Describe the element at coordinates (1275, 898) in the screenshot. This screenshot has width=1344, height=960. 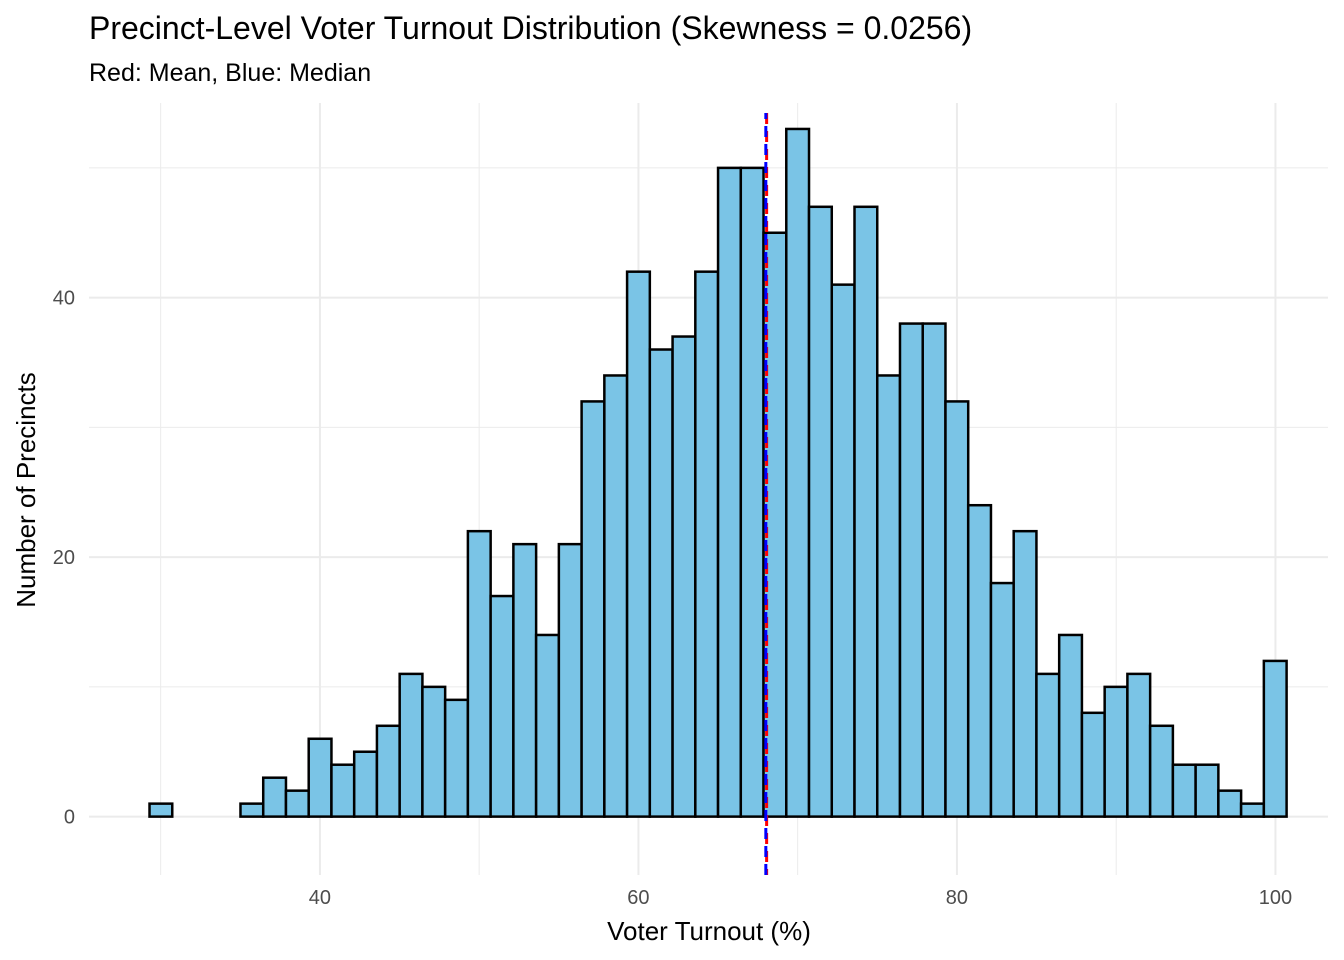
I see `x-tick-label: 100` at that location.